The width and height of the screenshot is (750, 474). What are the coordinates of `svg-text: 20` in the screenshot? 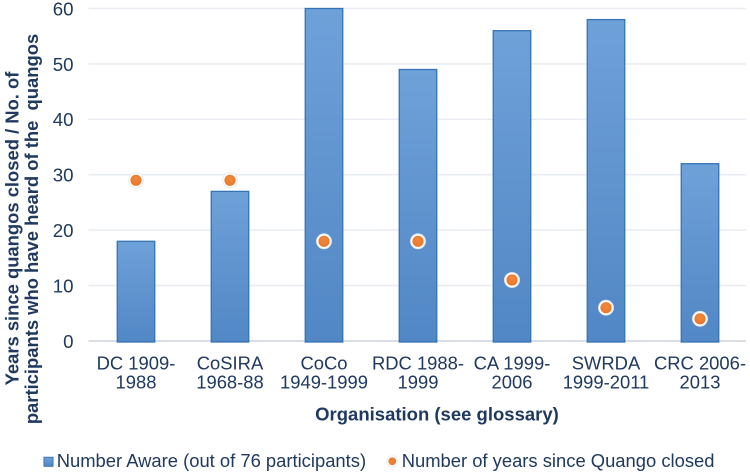 It's located at (63, 230).